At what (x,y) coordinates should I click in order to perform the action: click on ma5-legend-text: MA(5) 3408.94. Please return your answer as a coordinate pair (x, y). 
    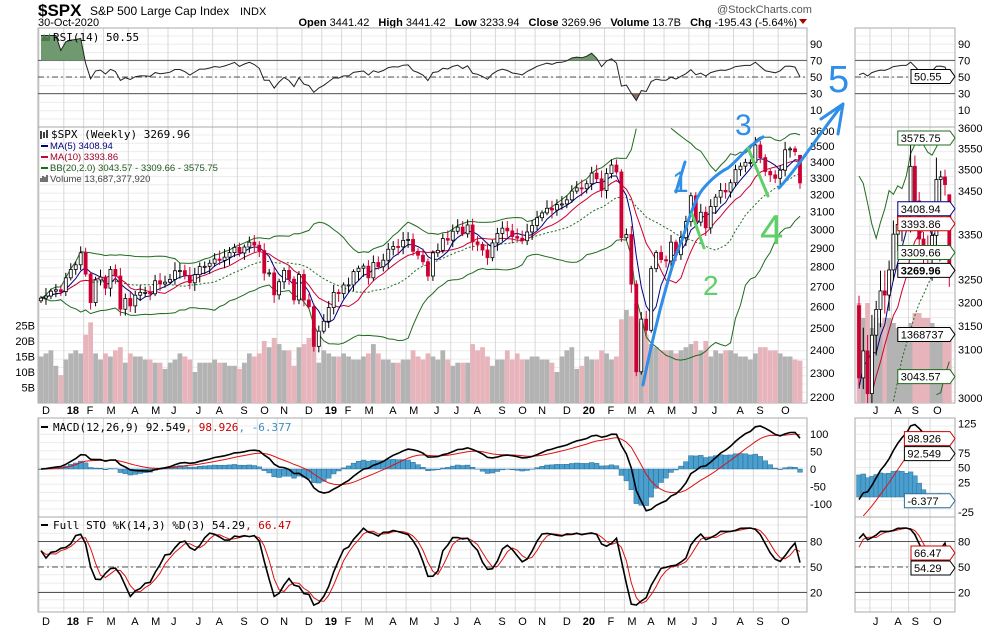
    Looking at the image, I should click on (81, 146).